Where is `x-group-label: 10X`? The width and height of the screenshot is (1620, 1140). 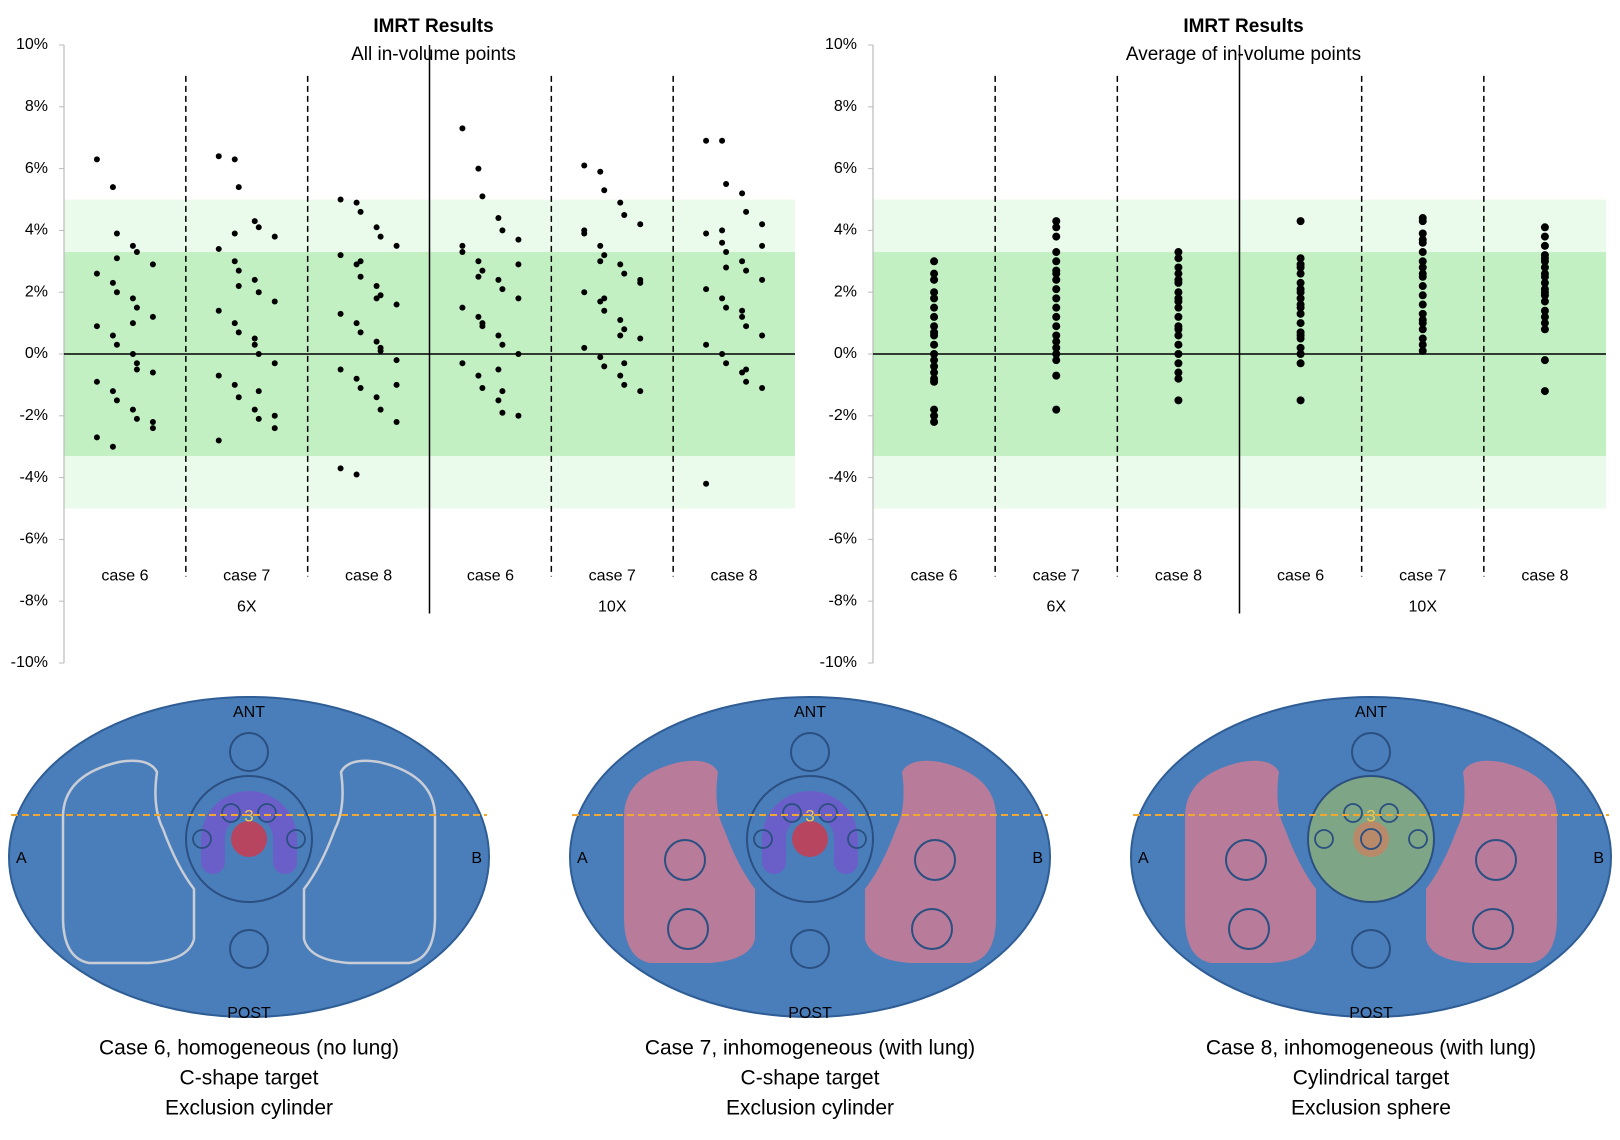 x-group-label: 10X is located at coordinates (612, 607).